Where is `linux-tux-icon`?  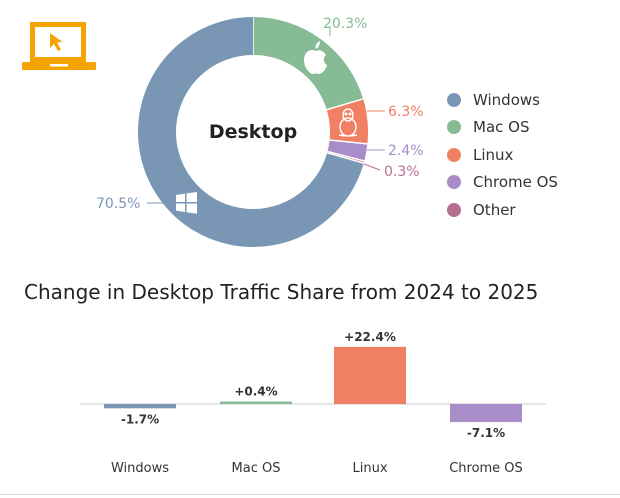
linux-tux-icon is located at coordinates (348, 122).